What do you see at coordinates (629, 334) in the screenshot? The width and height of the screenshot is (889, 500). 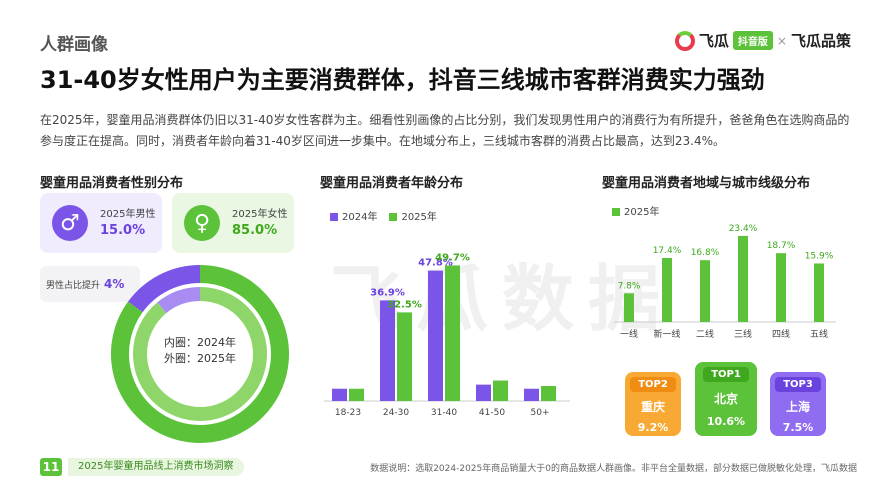 I see `region-tick-0: 一线` at bounding box center [629, 334].